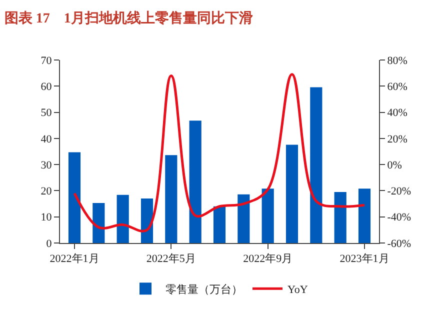 The image size is (441, 323). What do you see at coordinates (399, 218) in the screenshot?
I see `y2-tick-label: -40%` at bounding box center [399, 218].